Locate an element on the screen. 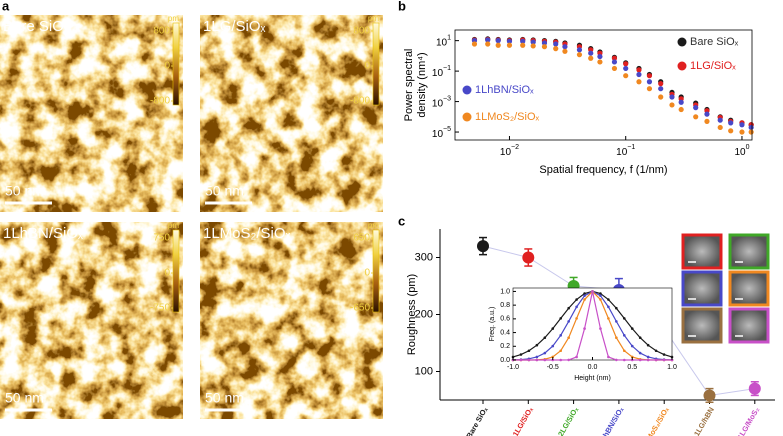  x-tick-label: -0.5 is located at coordinates (553, 367).